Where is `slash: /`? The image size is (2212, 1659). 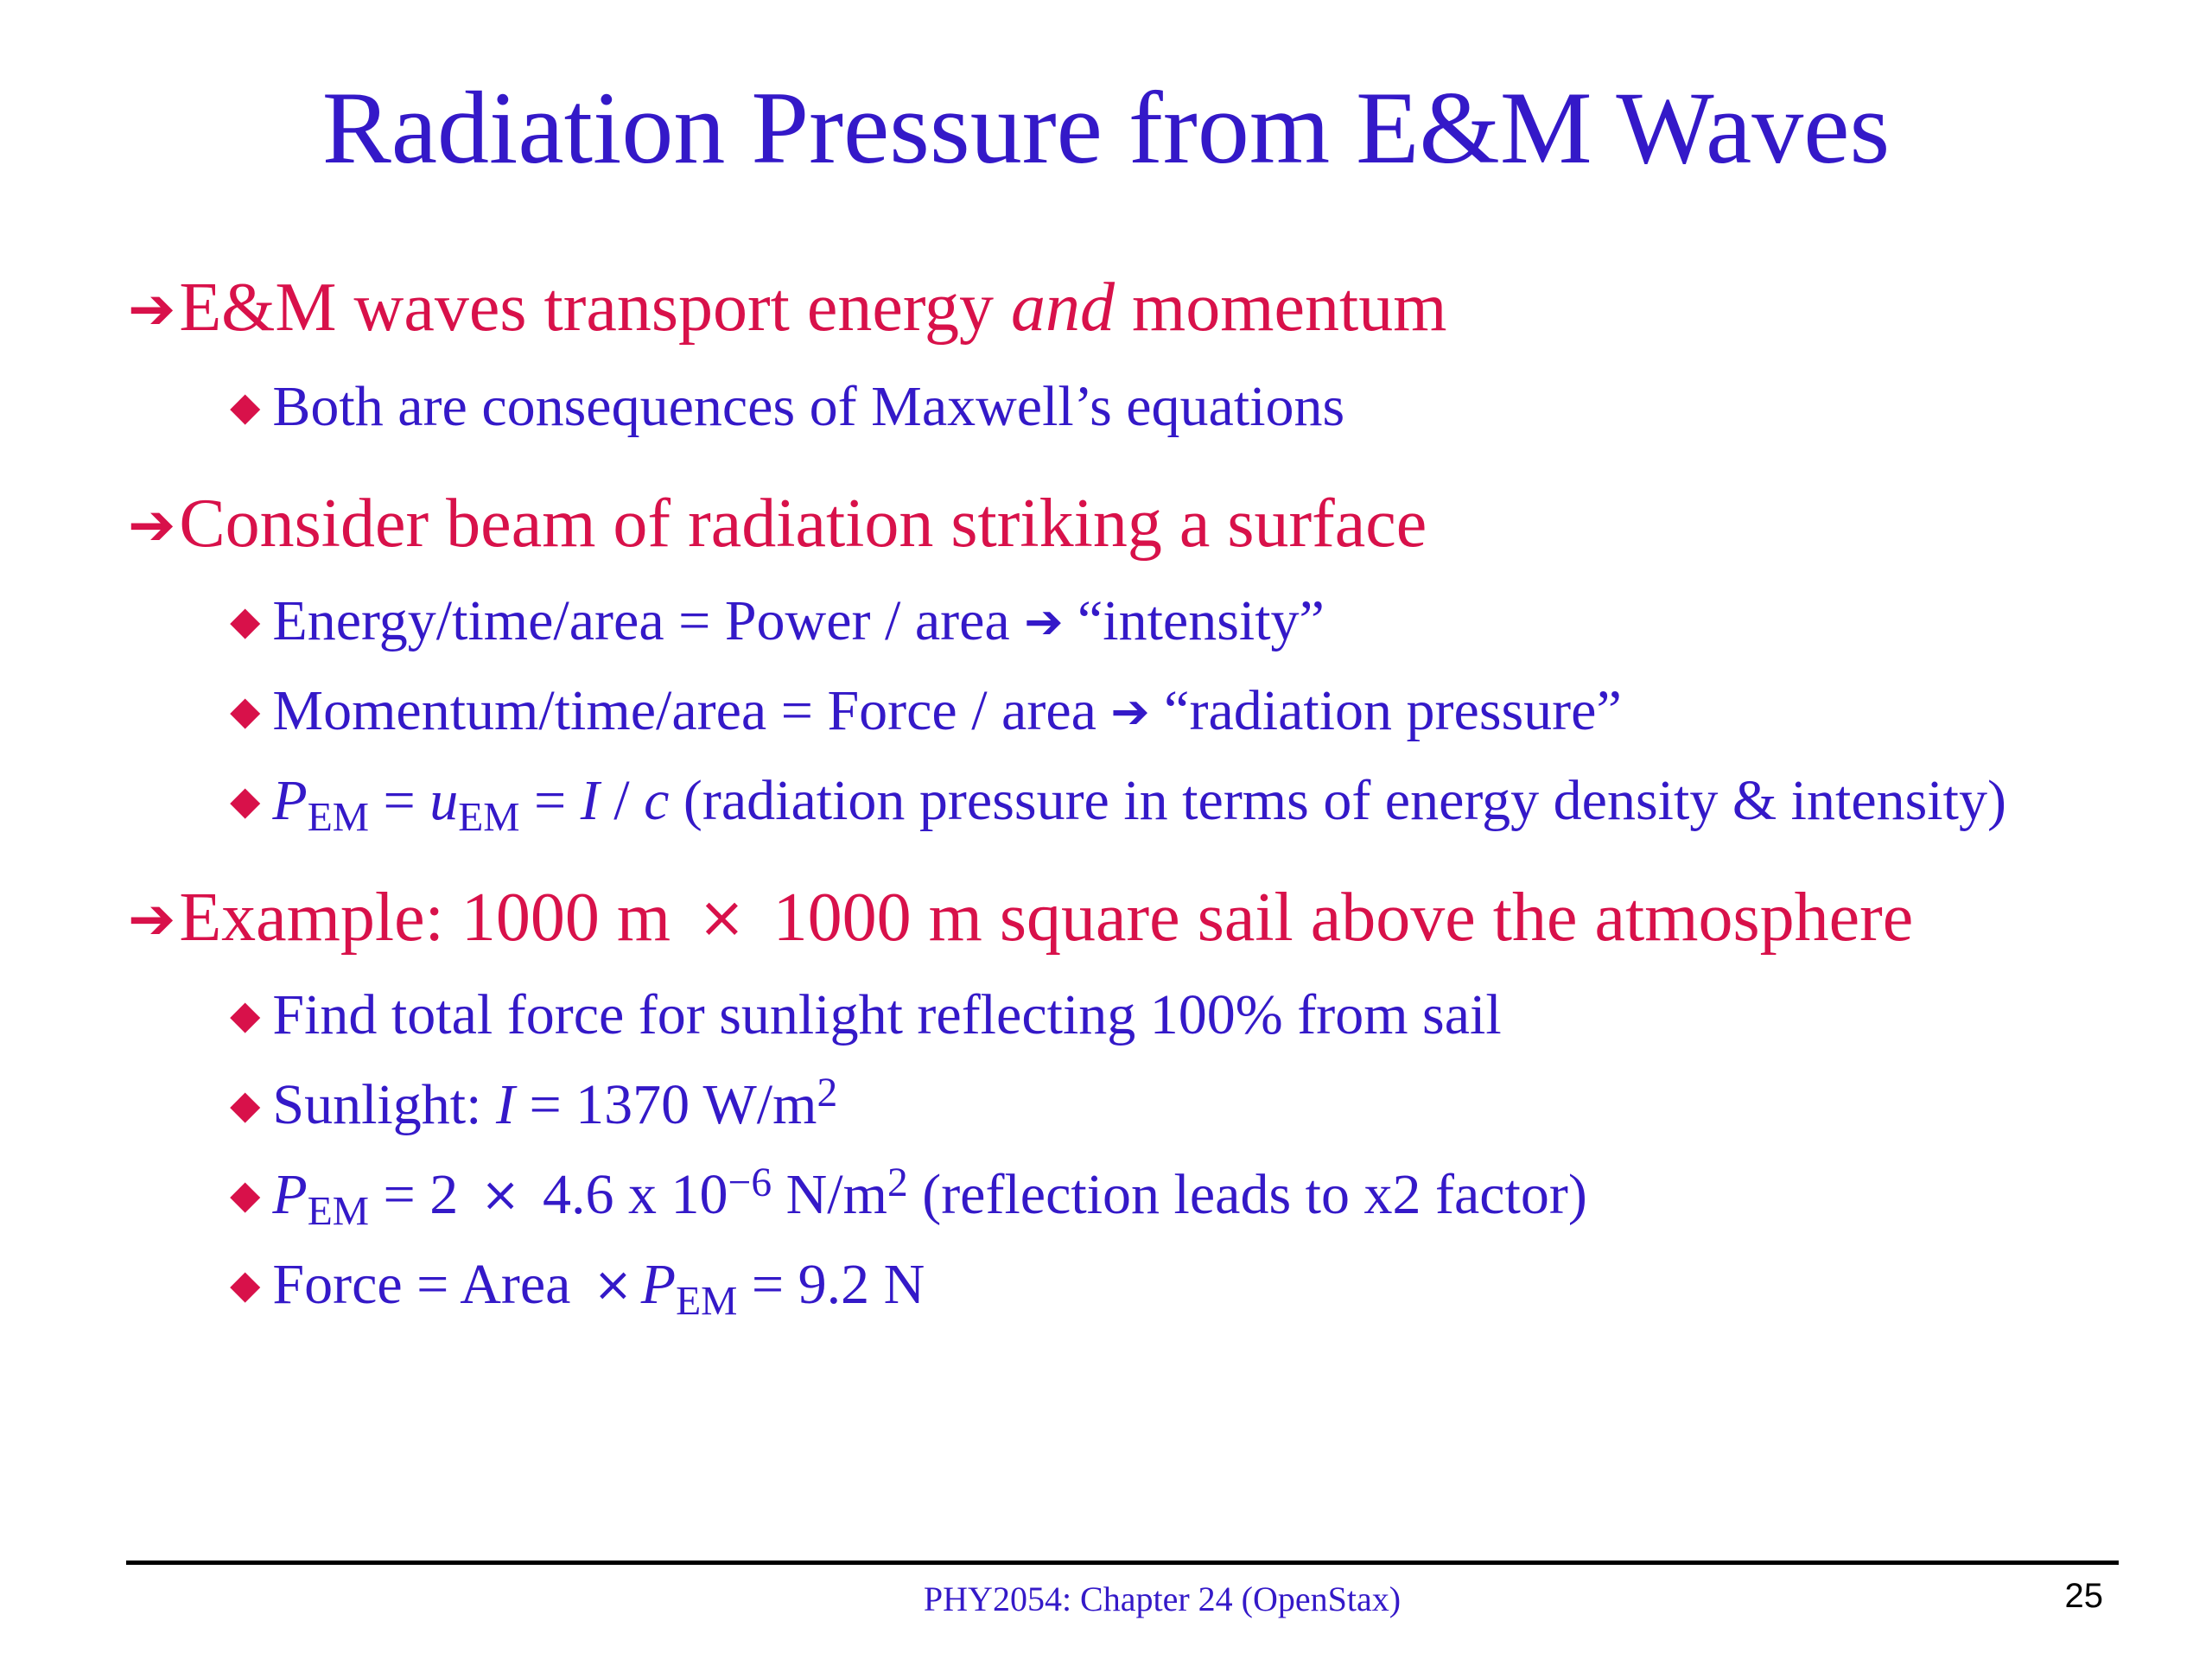 slash: / is located at coordinates (622, 800).